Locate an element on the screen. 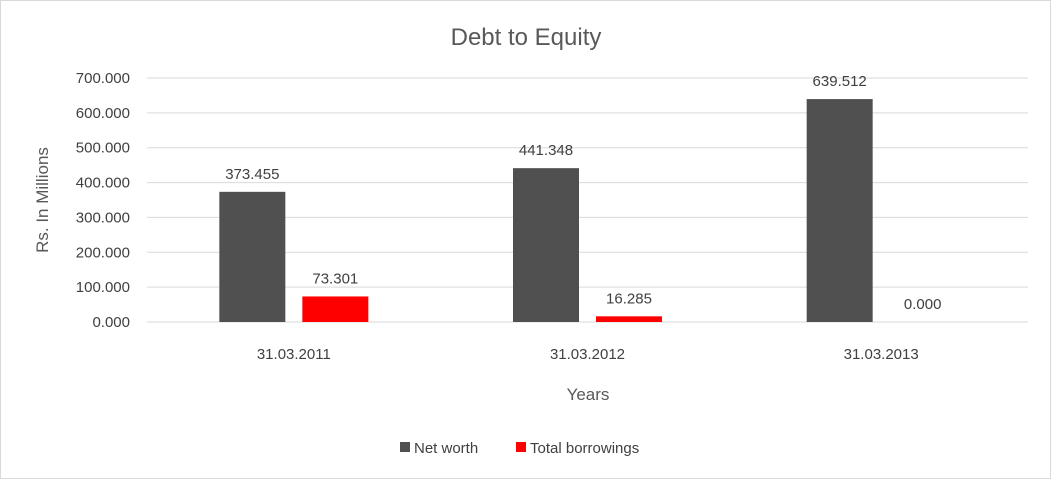 This screenshot has height=479, width=1051. legend-label: Total borrowings is located at coordinates (584, 448).